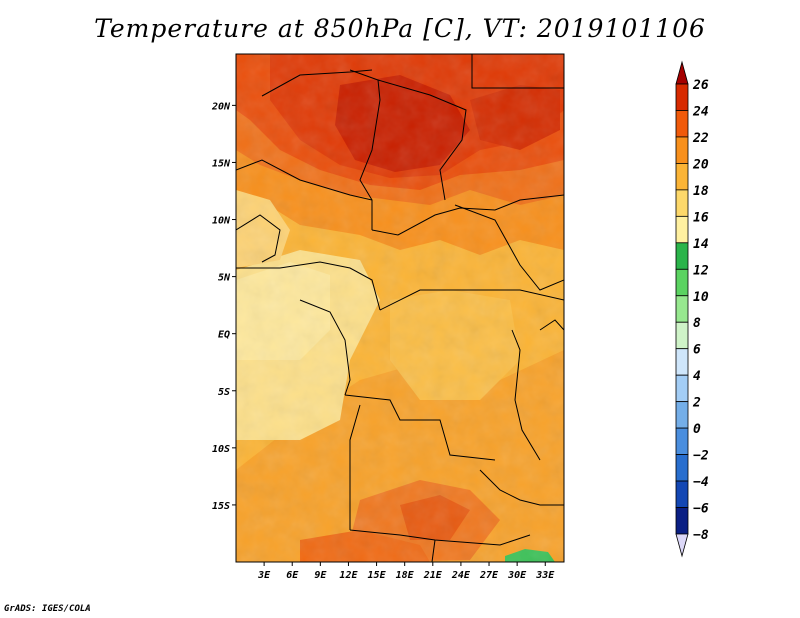 Image resolution: width=800 pixels, height=618 pixels. What do you see at coordinates (224, 392) in the screenshot?
I see `lat-tick-label: 5S` at bounding box center [224, 392].